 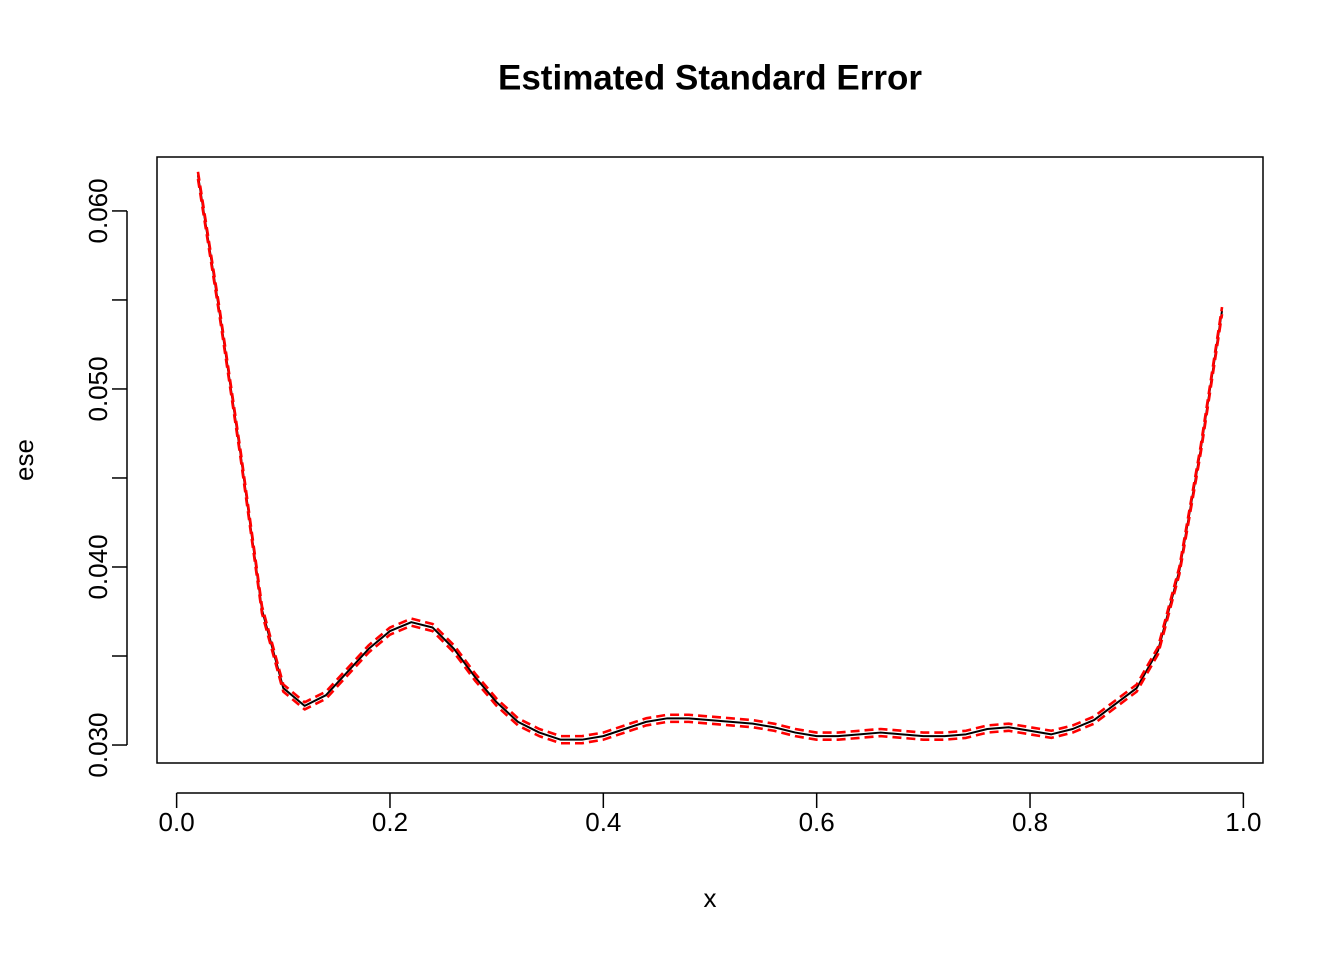 I want to click on chart-title: Estimated Standard Error, so click(x=710, y=77).